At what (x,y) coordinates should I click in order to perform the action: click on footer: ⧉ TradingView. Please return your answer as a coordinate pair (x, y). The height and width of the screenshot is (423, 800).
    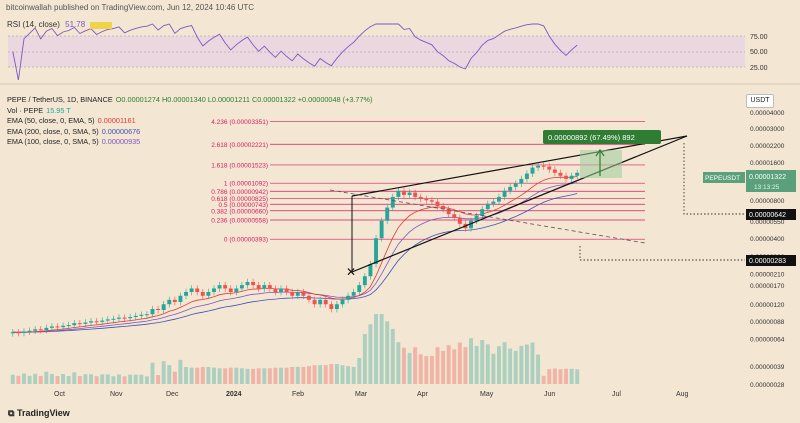
    Looking at the image, I should click on (400, 414).